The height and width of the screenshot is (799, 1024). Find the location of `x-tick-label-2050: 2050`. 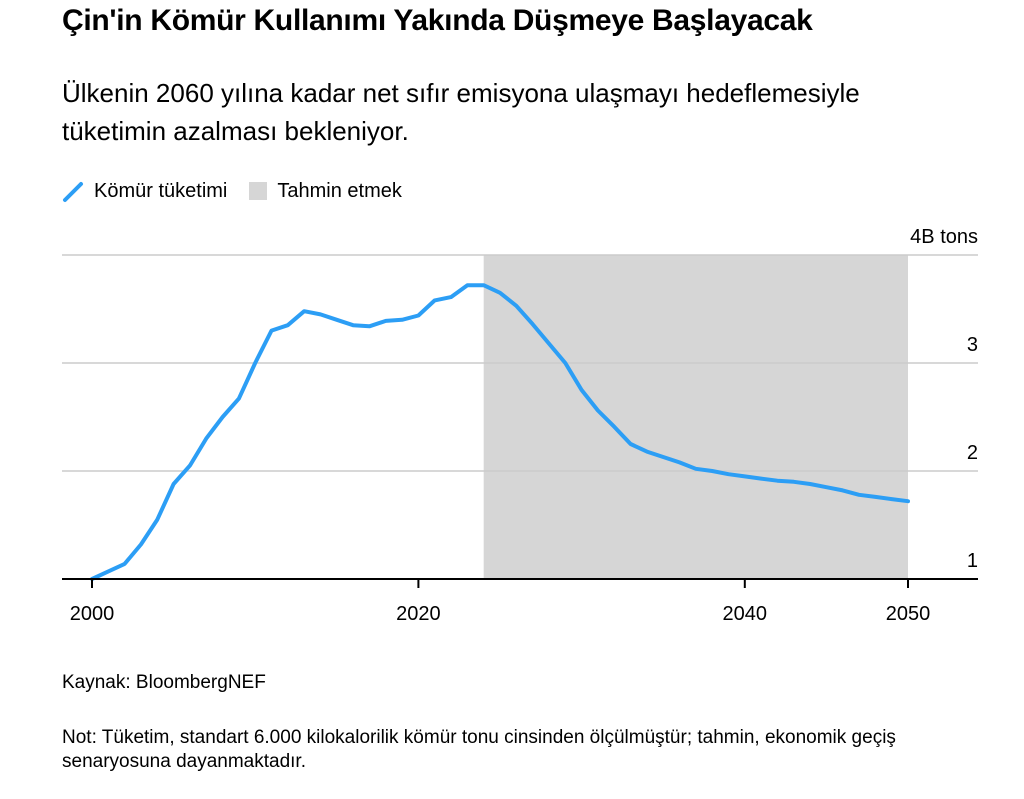

x-tick-label-2050: 2050 is located at coordinates (908, 614).